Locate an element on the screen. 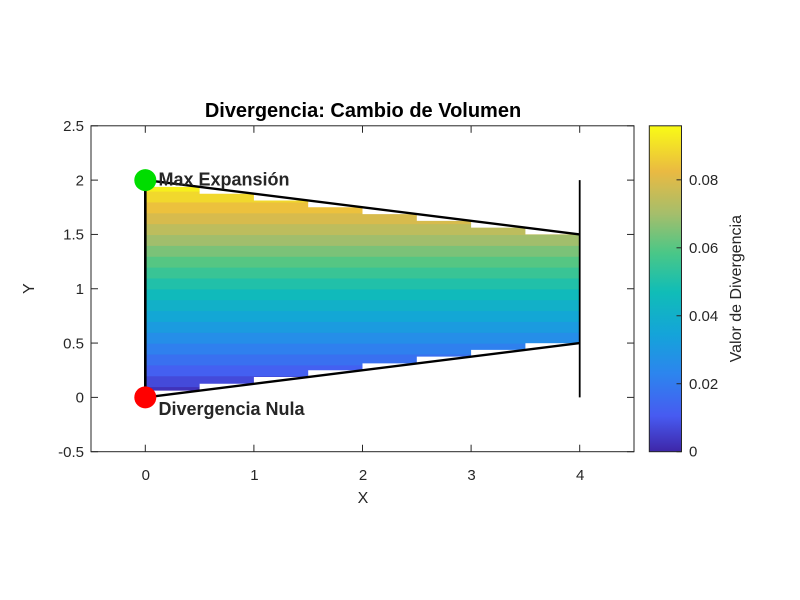 Image resolution: width=800 pixels, height=600 pixels. x-tick-label: 2 is located at coordinates (363, 475).